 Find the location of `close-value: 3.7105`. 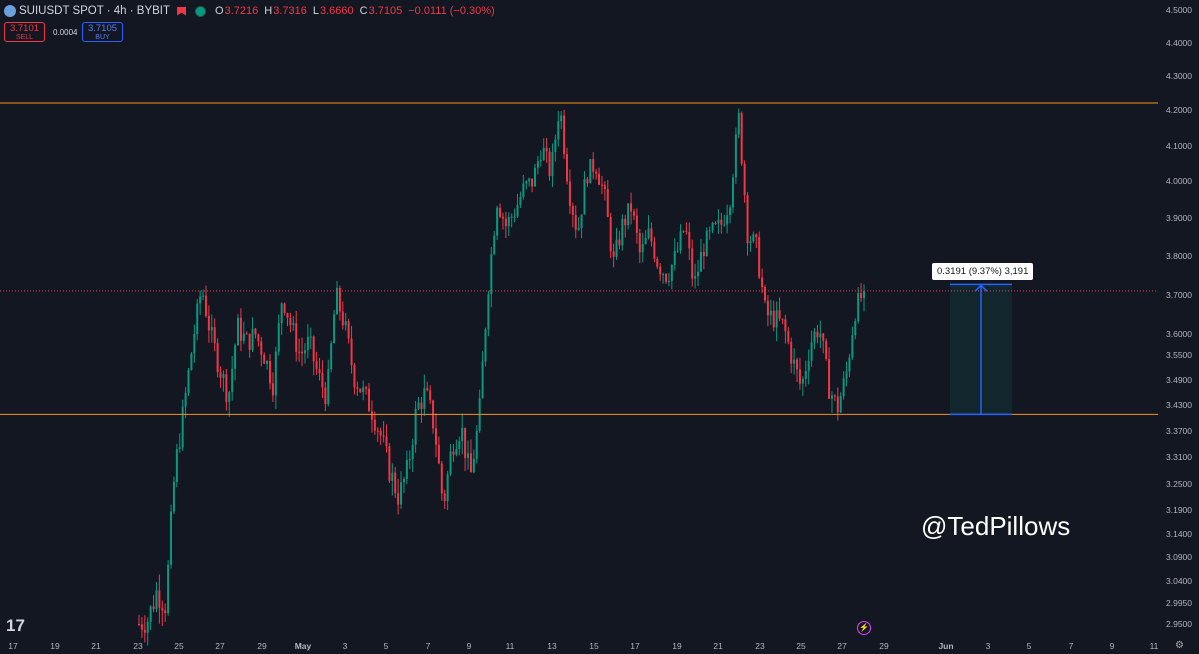

close-value: 3.7105 is located at coordinates (385, 11).